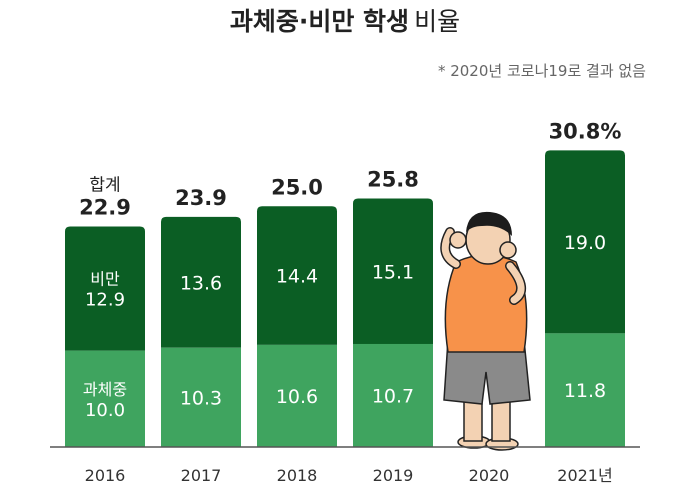 Image resolution: width=690 pixels, height=498 pixels. Describe the element at coordinates (105, 300) in the screenshot. I see `bar-label-obese-0: 12.9` at that location.